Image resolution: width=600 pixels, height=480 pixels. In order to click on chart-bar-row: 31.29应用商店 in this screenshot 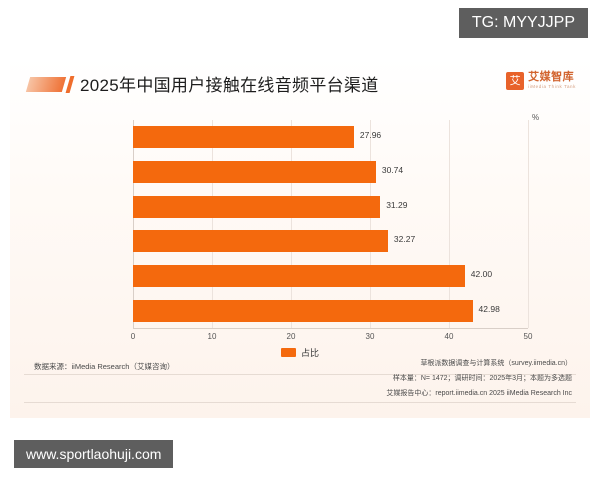, I will do `click(330, 206)`.